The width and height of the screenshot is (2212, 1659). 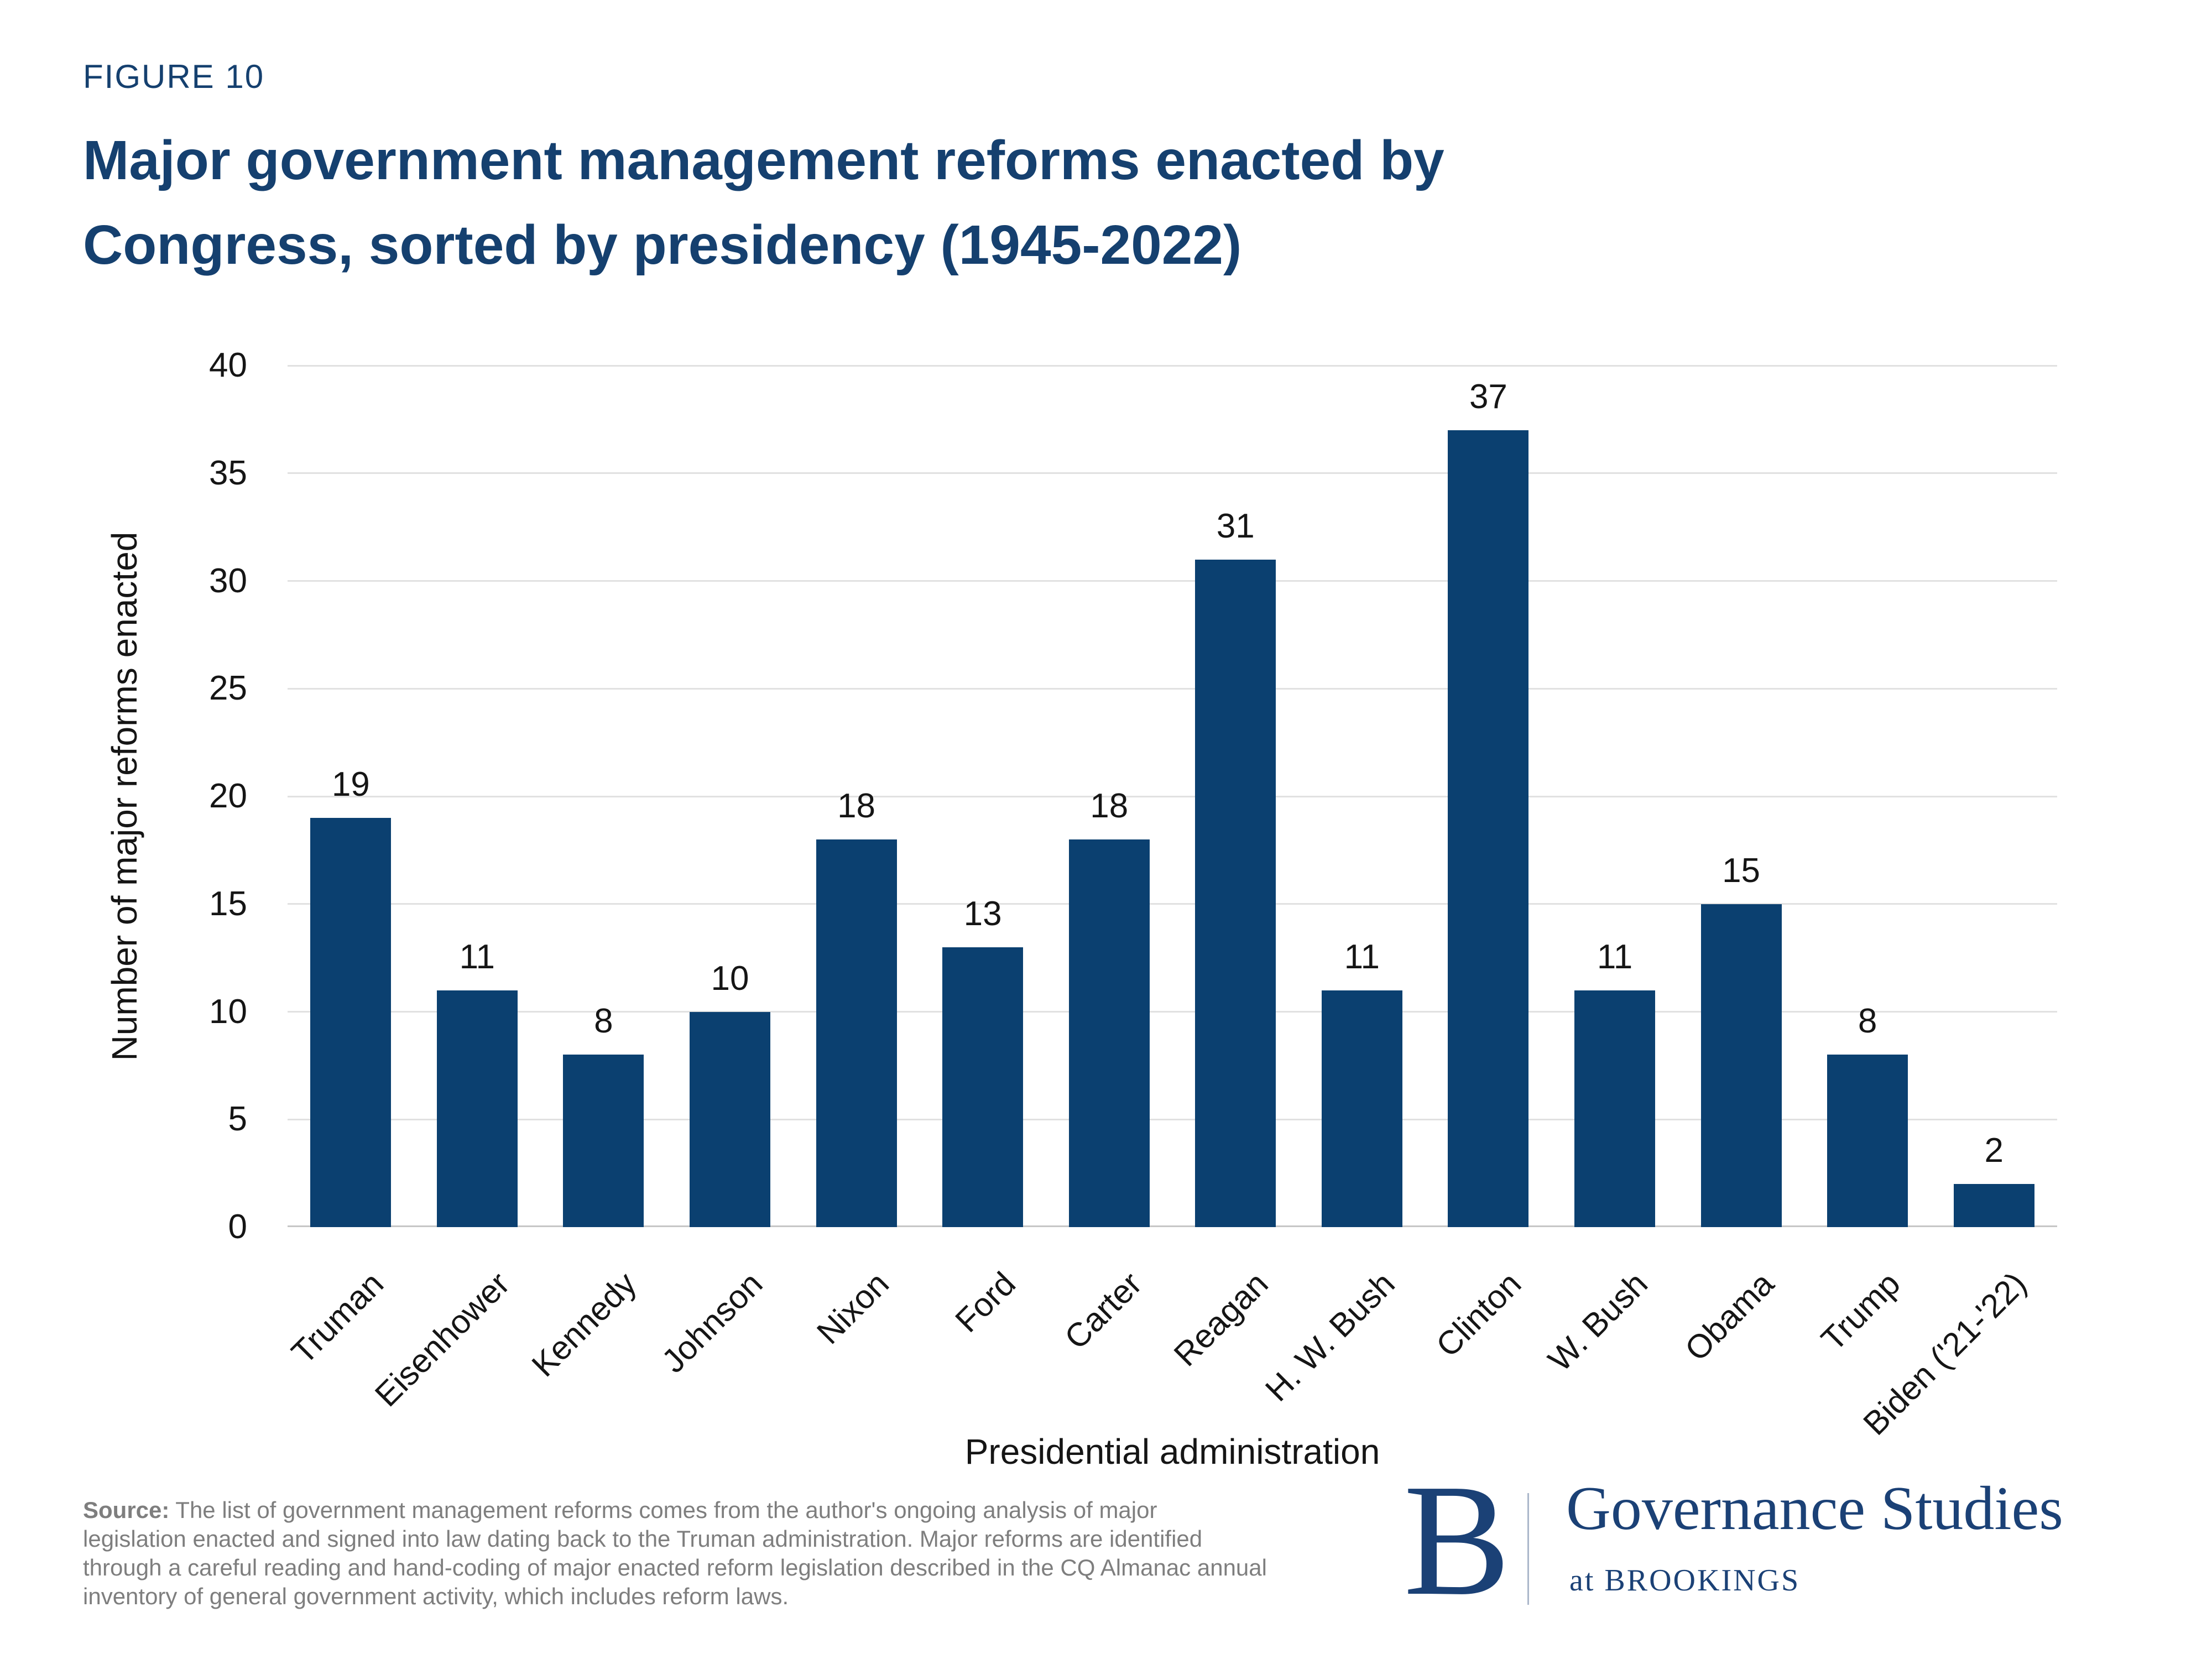 I want to click on x-tick-label: Eisenhower, so click(x=443, y=1340).